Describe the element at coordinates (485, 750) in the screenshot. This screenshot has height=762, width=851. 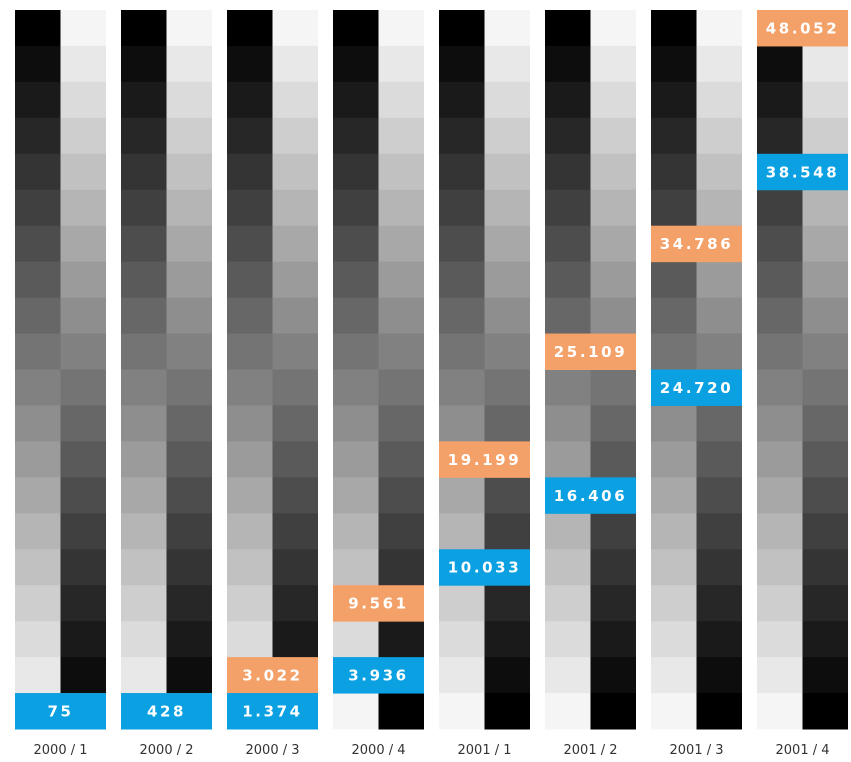
I see `x-tick-label: 2001 / 1` at that location.